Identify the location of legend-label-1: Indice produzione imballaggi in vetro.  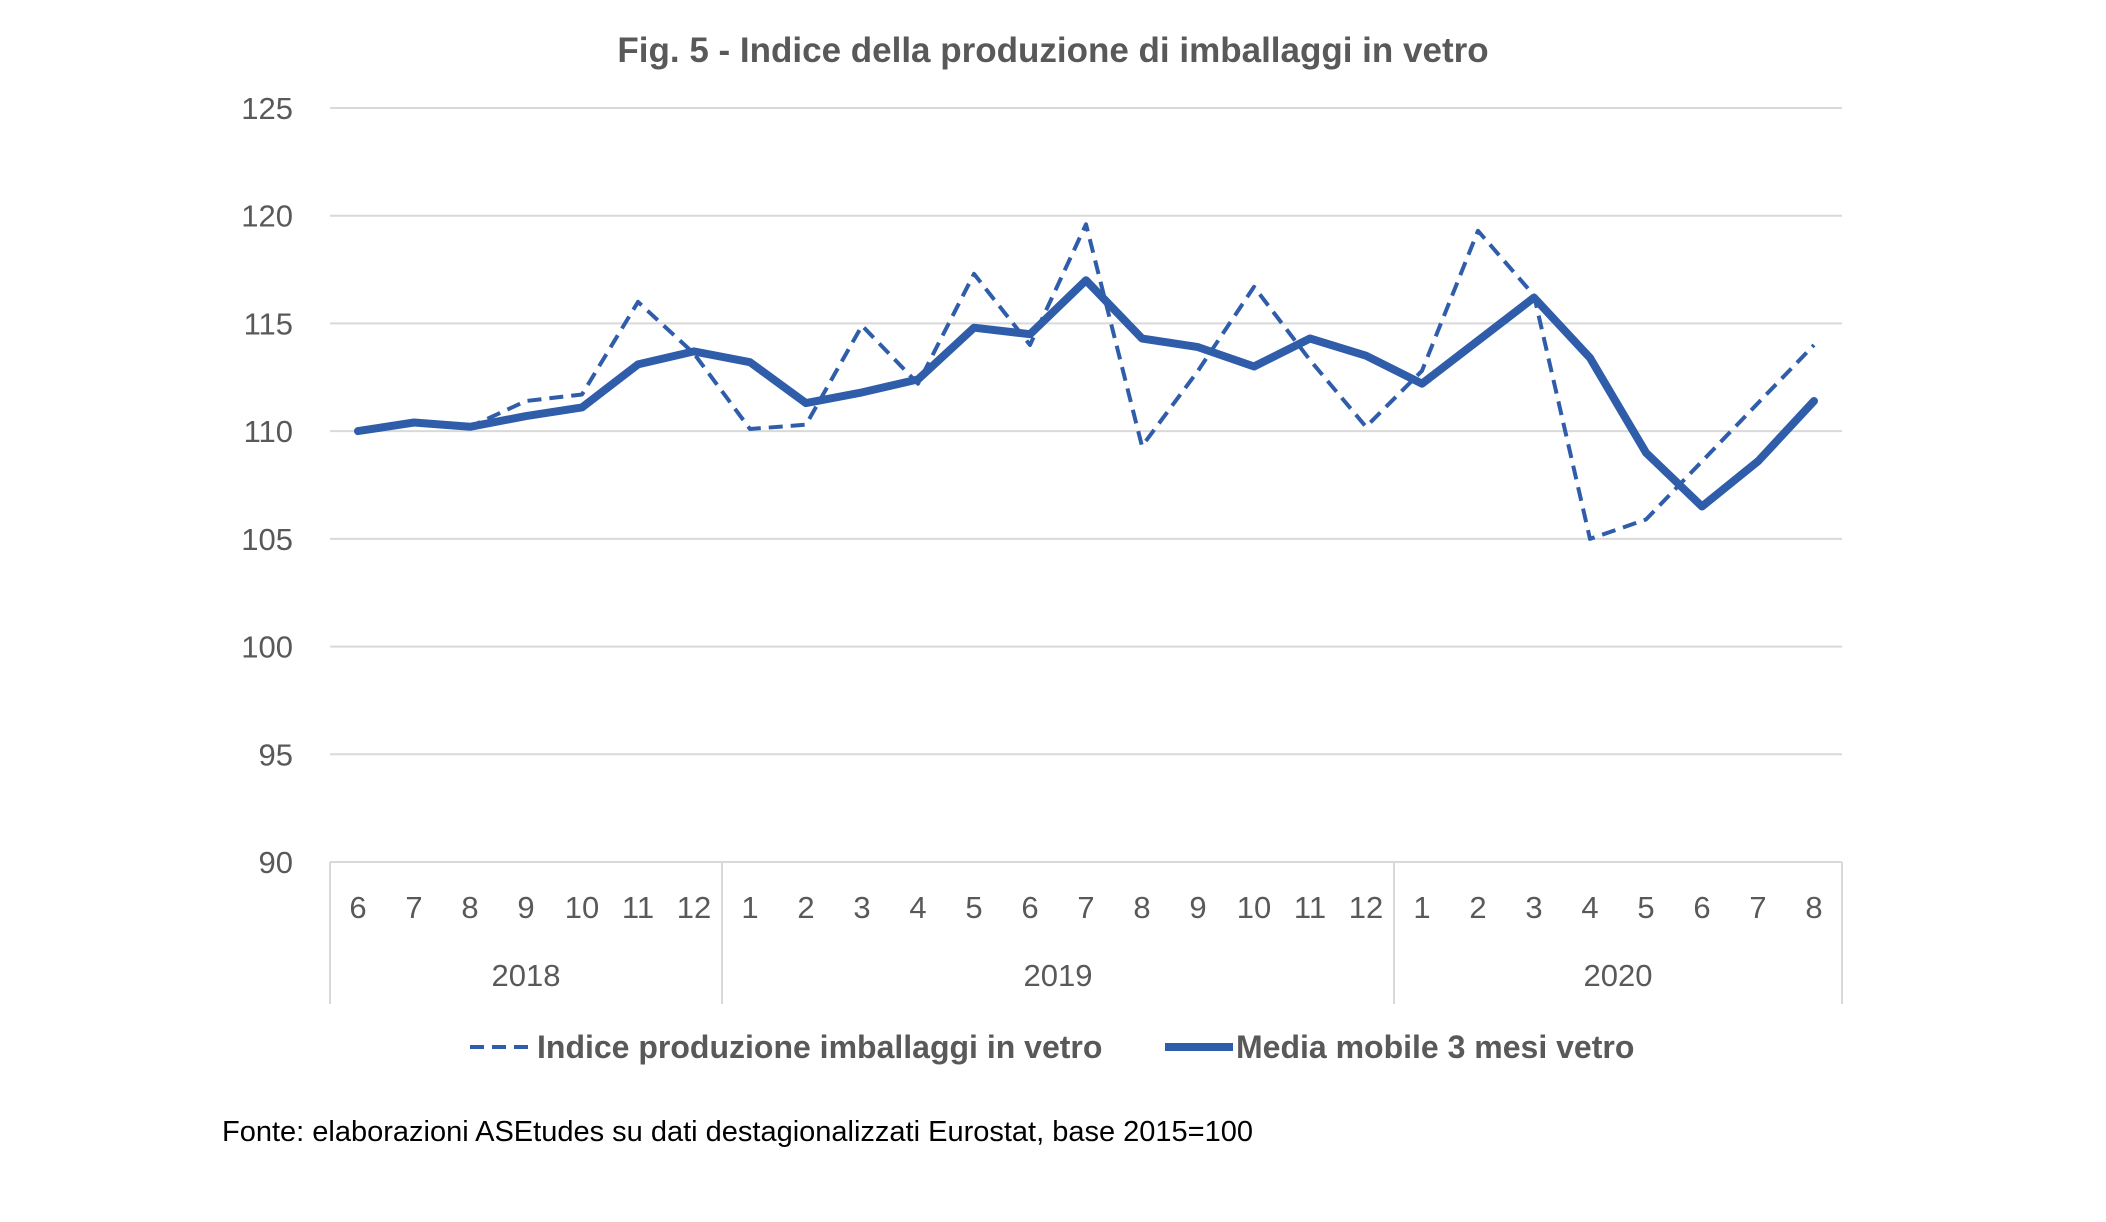
(819, 1047).